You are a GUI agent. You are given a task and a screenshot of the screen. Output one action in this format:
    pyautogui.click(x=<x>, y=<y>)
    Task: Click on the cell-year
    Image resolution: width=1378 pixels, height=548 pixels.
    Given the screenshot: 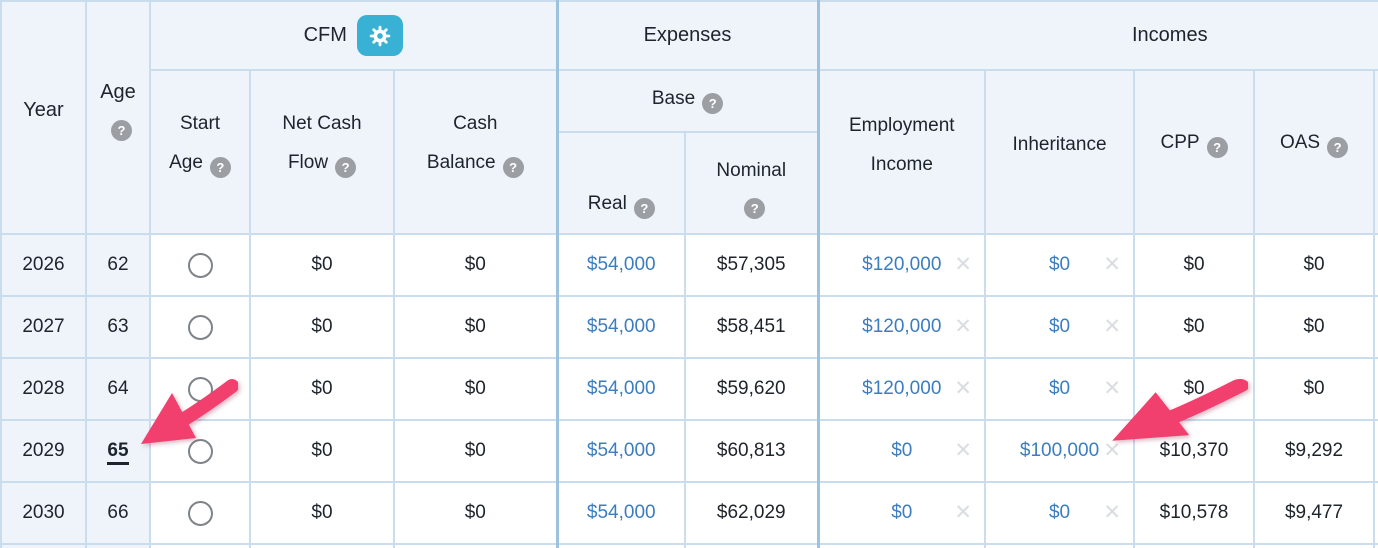 What is the action you would take?
    pyautogui.click(x=43, y=545)
    